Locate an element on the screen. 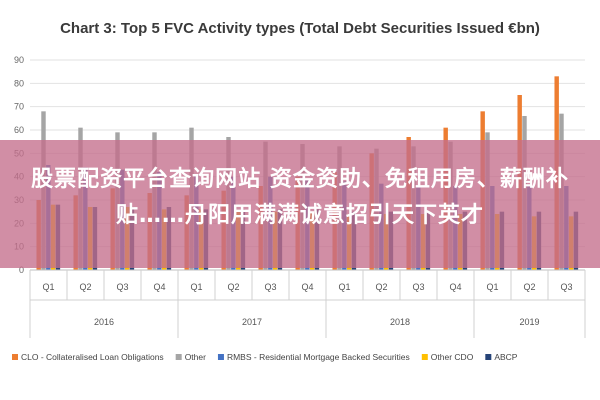 This screenshot has width=600, height=400. legend-label: Other CDO is located at coordinates (452, 357).